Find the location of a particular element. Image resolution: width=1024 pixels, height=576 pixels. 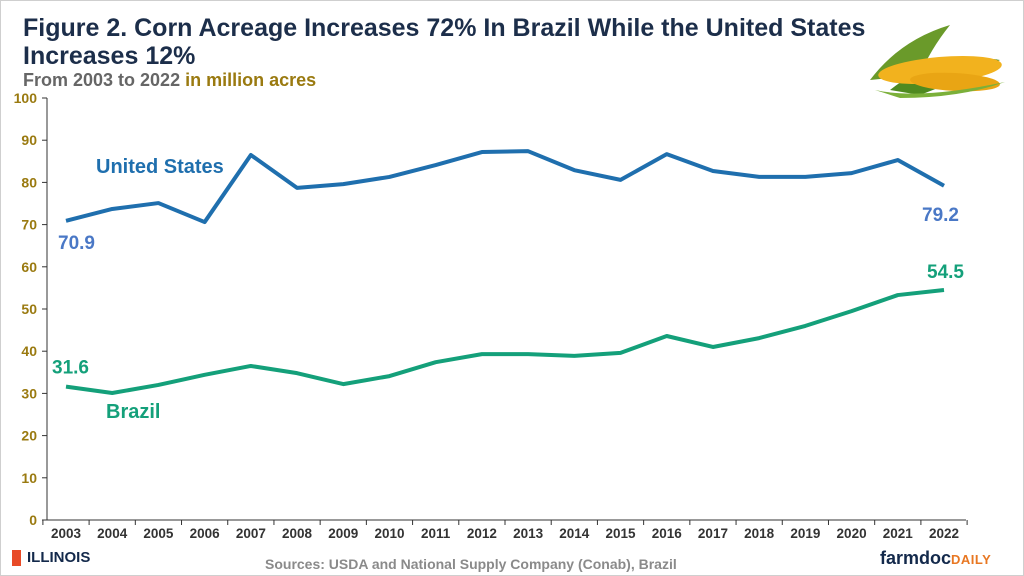

y-tick-label: 0 is located at coordinates (33, 520).